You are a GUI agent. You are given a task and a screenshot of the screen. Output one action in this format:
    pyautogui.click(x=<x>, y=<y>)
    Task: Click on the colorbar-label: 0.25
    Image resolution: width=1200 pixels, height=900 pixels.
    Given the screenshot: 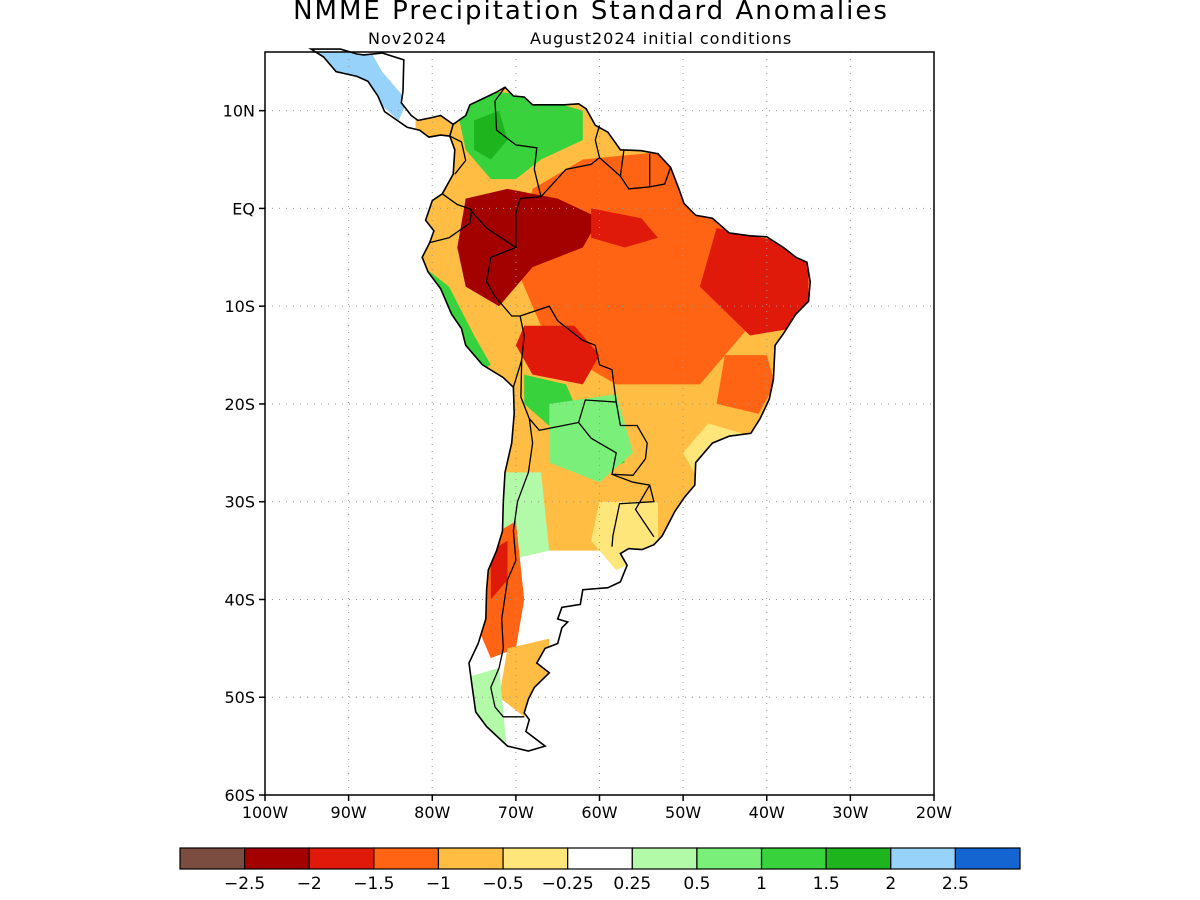 What is the action you would take?
    pyautogui.click(x=632, y=884)
    